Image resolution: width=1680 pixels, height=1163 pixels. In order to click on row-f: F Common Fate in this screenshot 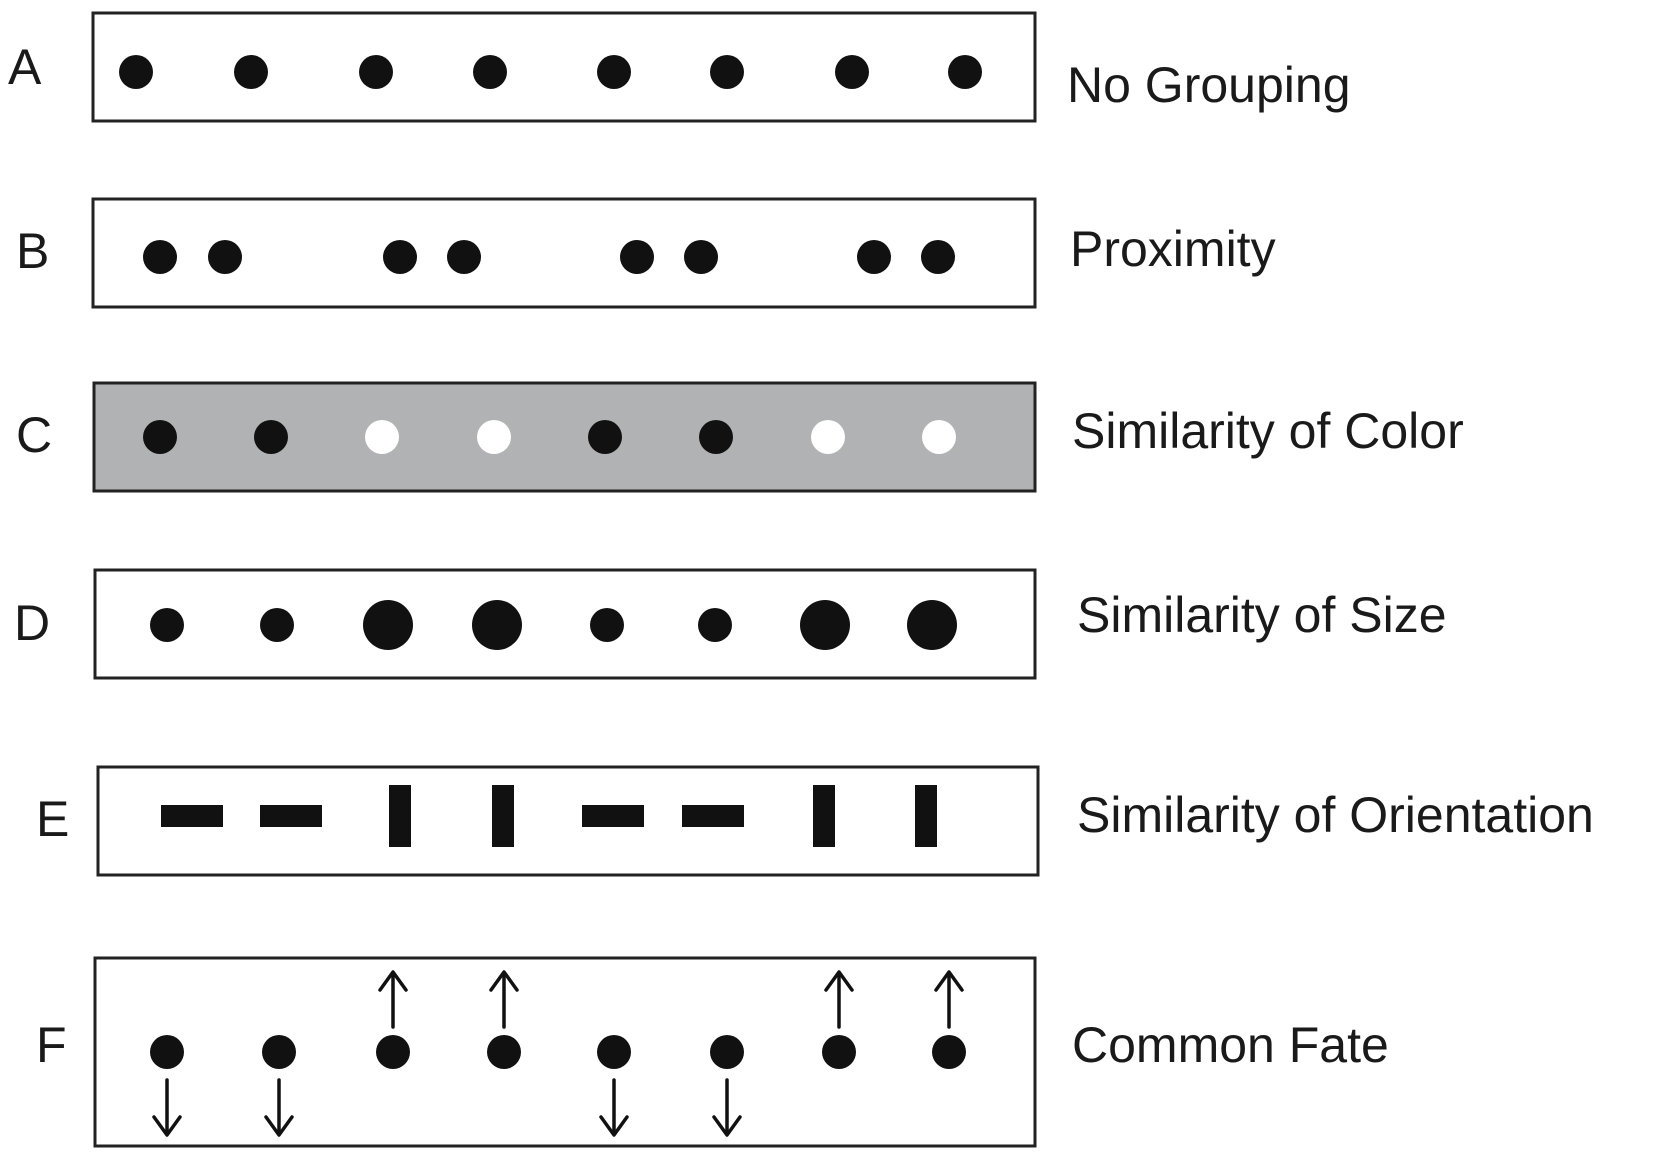, I will do `click(712, 1052)`.